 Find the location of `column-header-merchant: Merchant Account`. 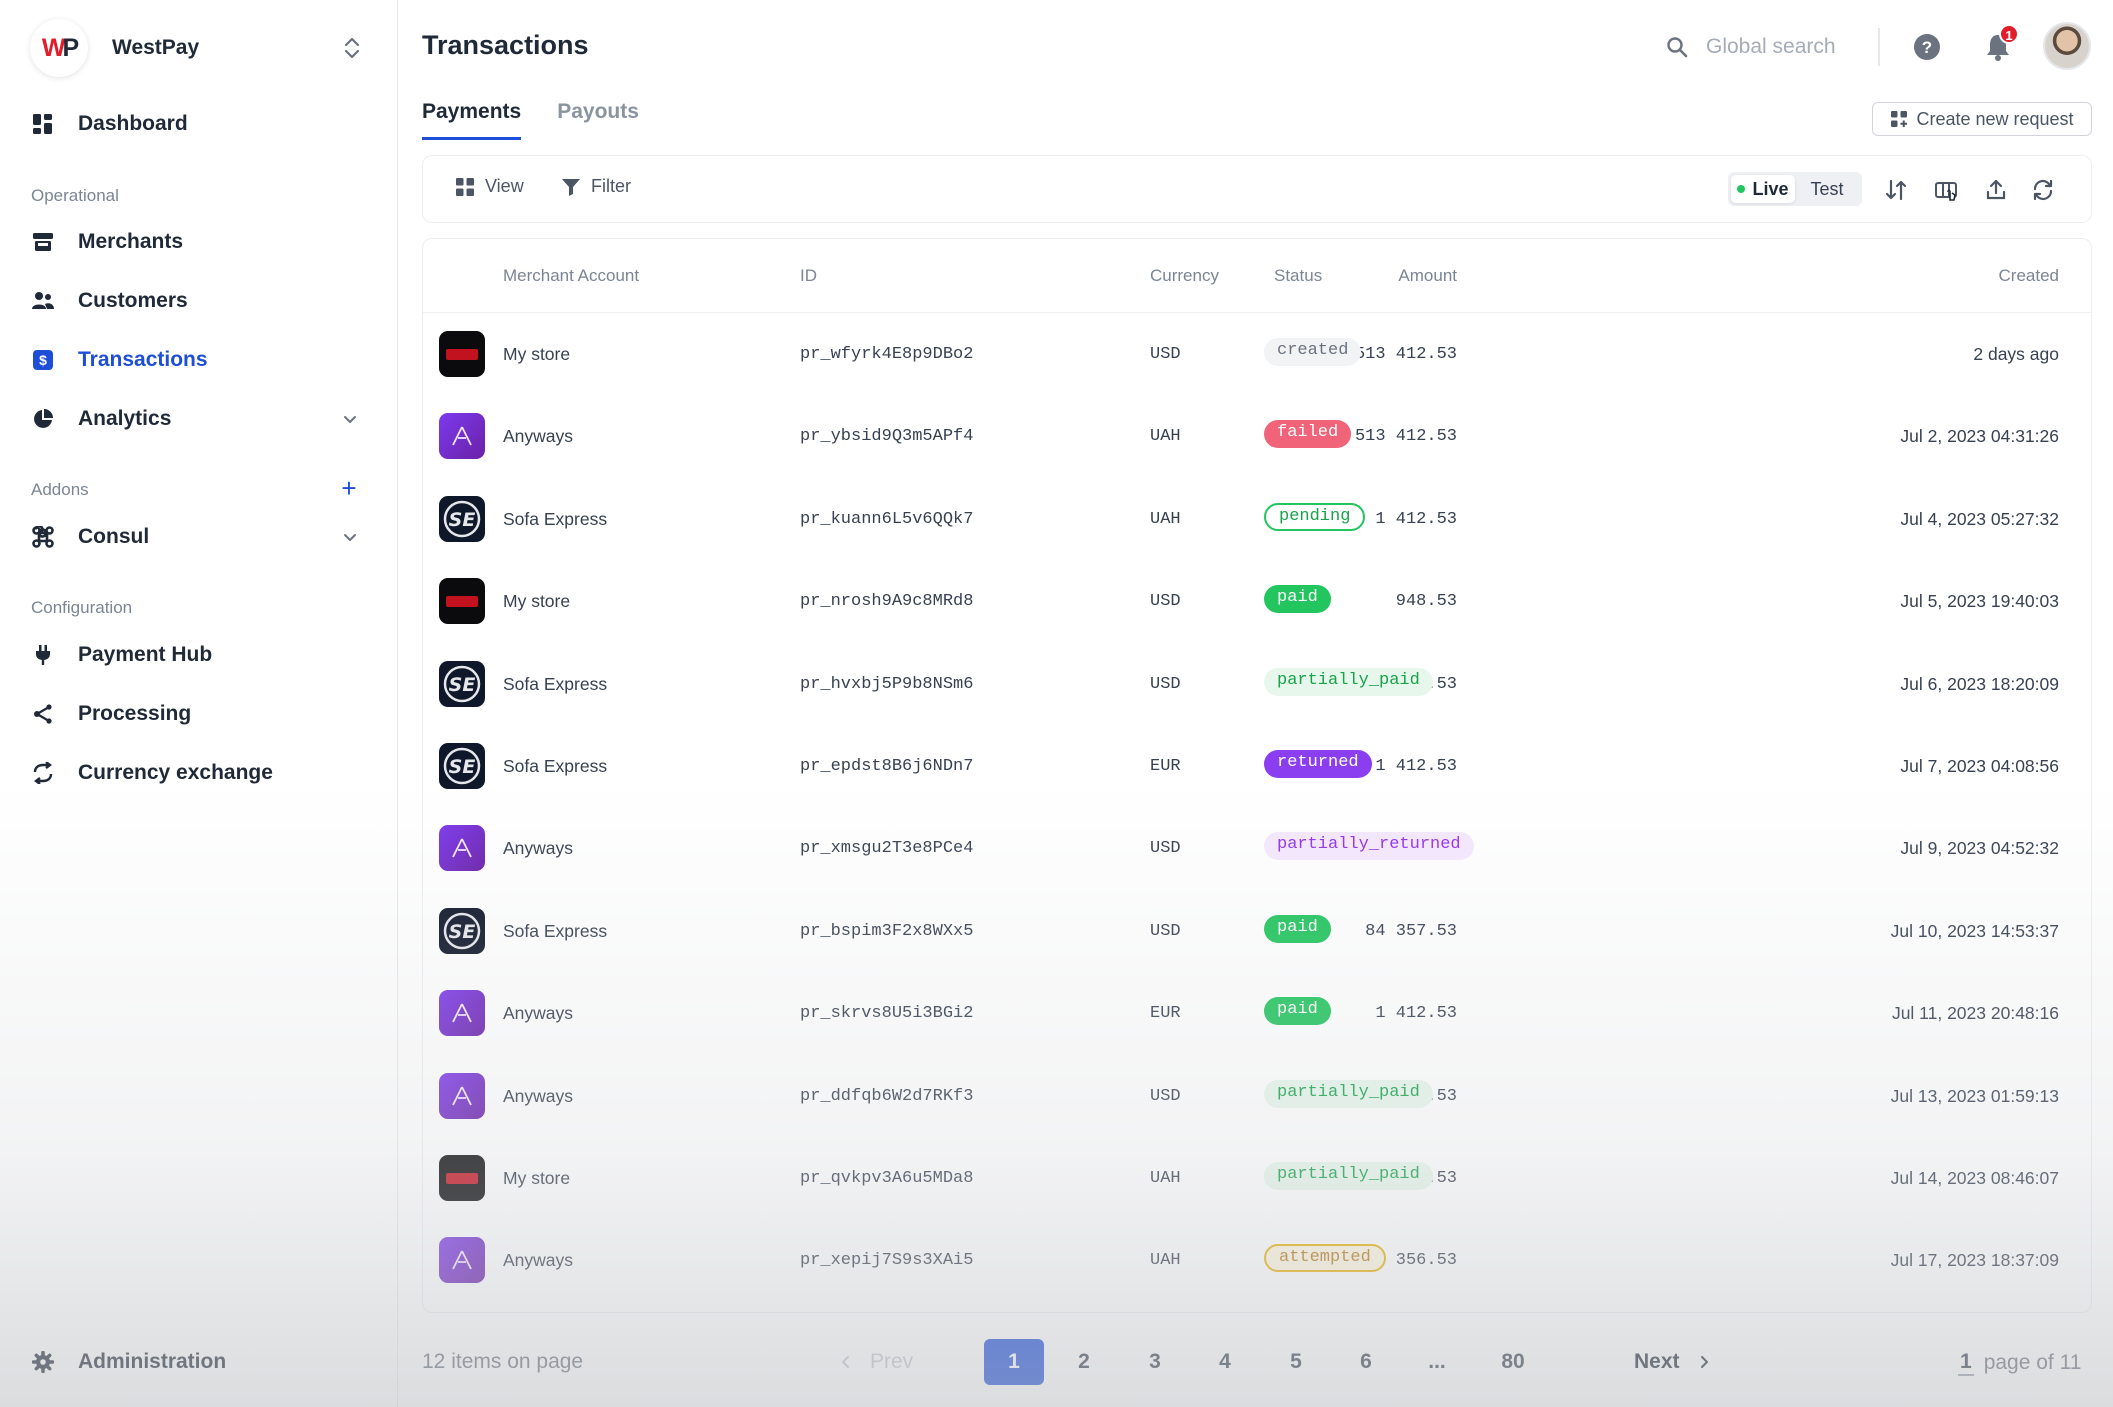

column-header-merchant: Merchant Account is located at coordinates (571, 276).